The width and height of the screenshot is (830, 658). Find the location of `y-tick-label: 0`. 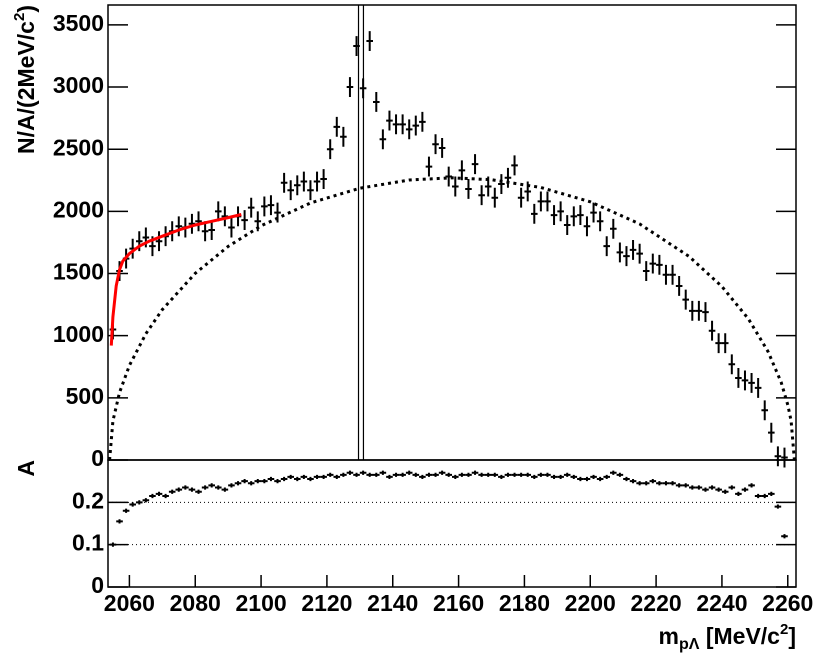

y-tick-label: 0 is located at coordinates (97, 458).